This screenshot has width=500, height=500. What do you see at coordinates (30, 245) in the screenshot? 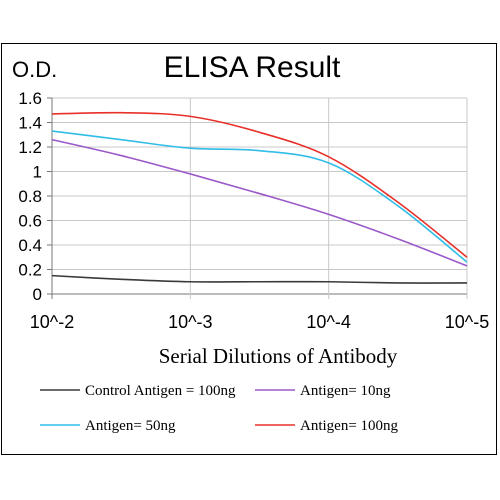
I see `y-tick-label: 0.4` at bounding box center [30, 245].